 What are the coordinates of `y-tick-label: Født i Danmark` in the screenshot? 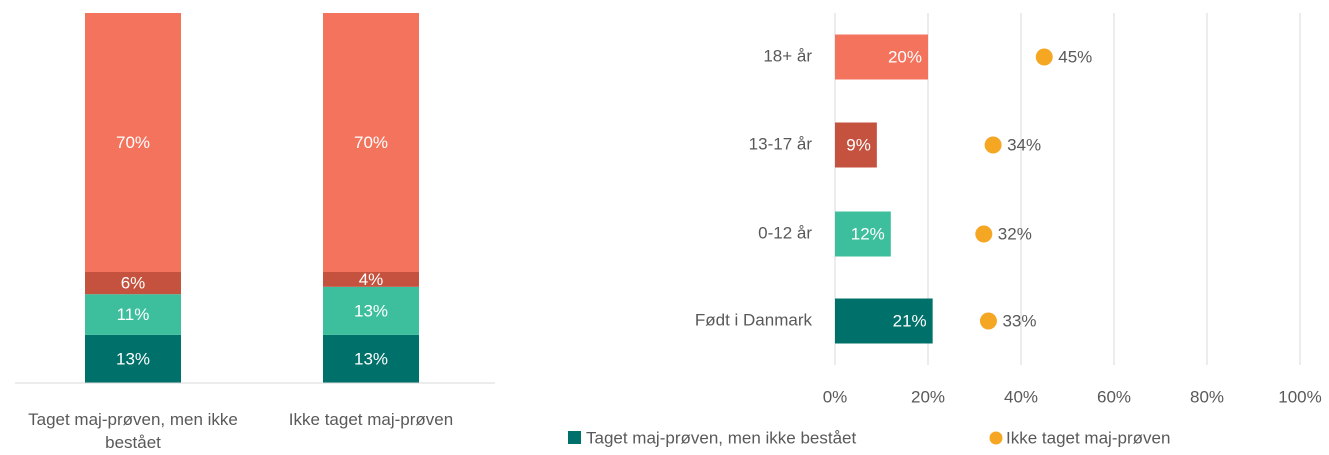 It's located at (754, 319).